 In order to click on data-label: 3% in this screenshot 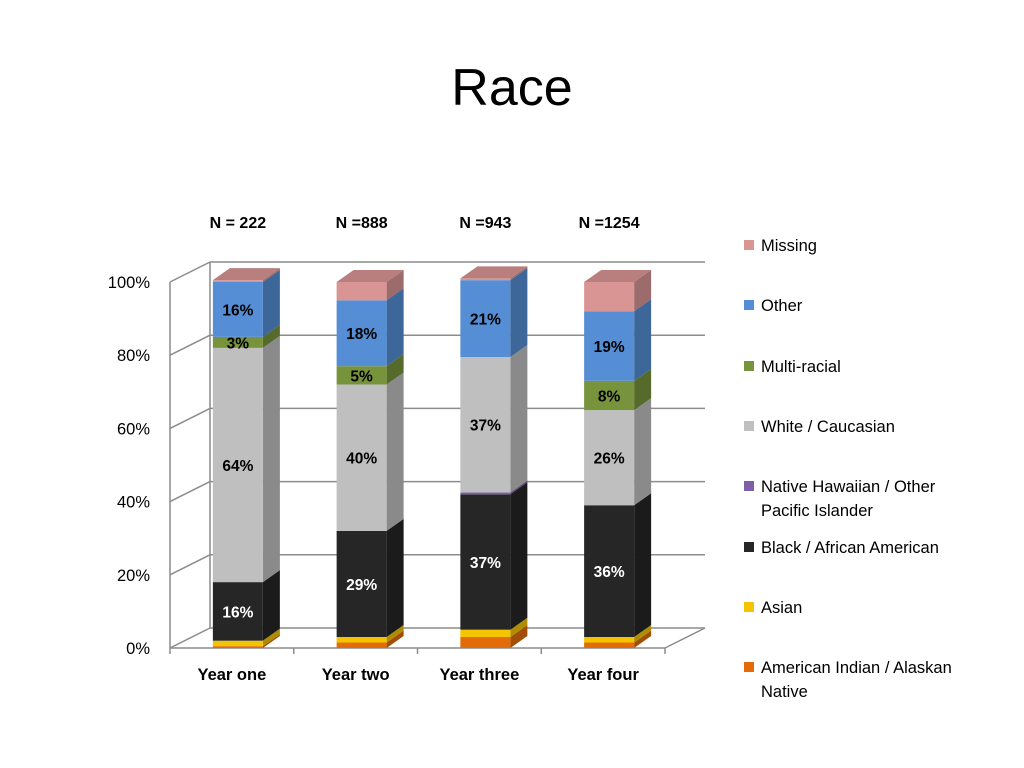, I will do `click(238, 343)`.